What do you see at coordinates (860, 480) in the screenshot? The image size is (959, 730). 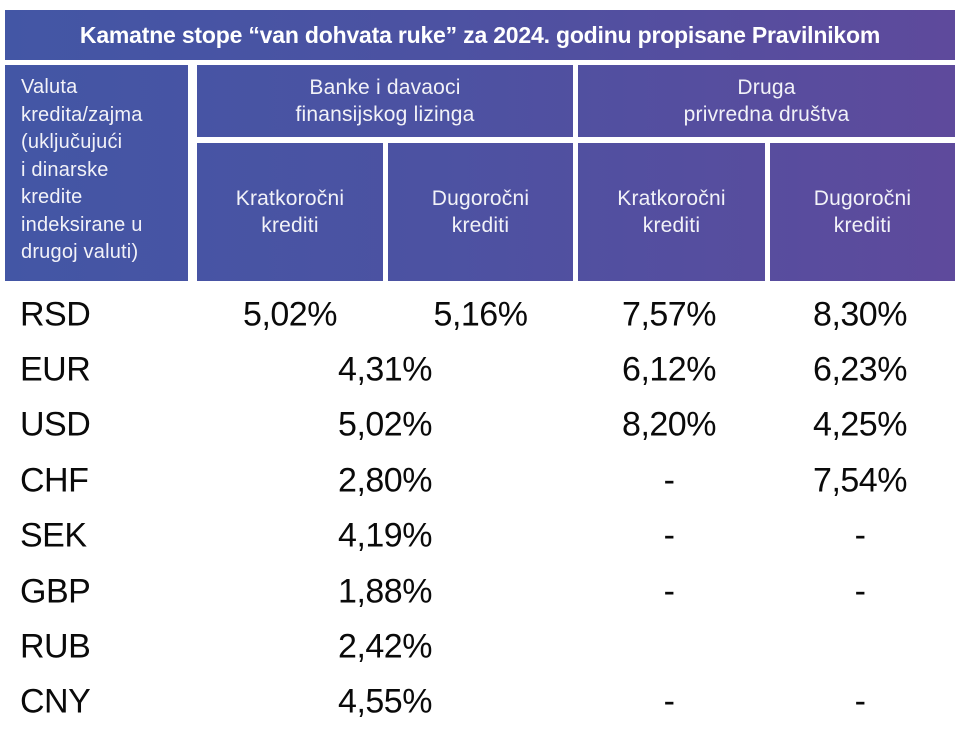 I see `rate-value-other-long: 7,54%` at bounding box center [860, 480].